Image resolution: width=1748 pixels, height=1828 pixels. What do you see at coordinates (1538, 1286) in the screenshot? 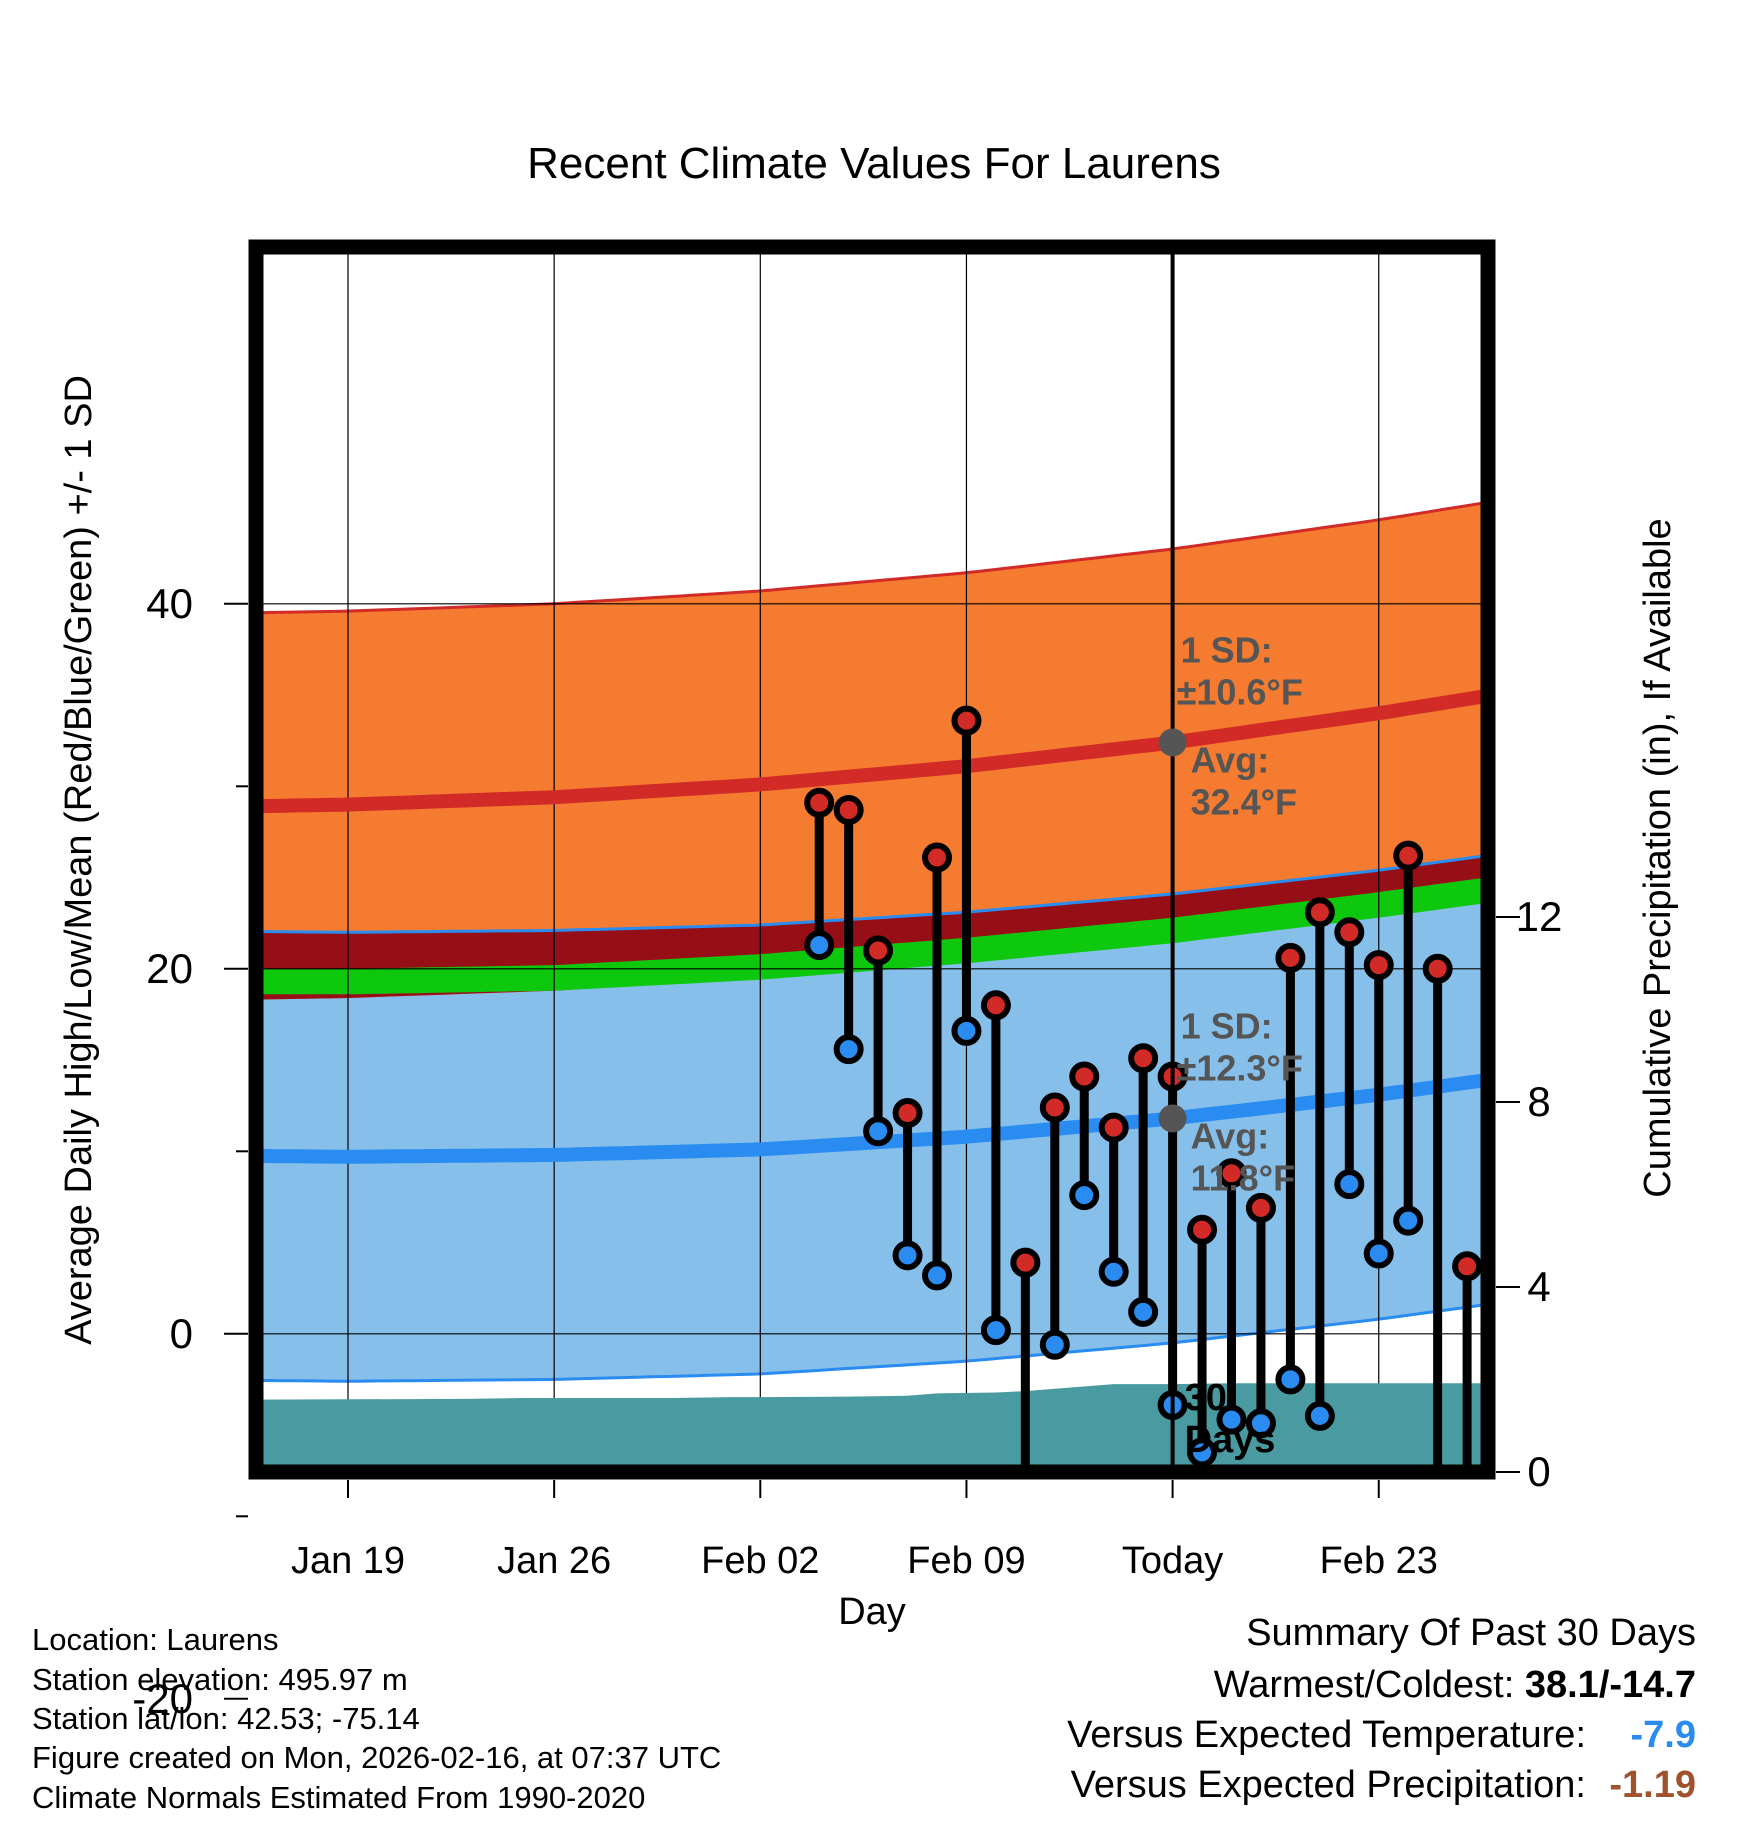
I see `y2-tick-label: 4` at bounding box center [1538, 1286].